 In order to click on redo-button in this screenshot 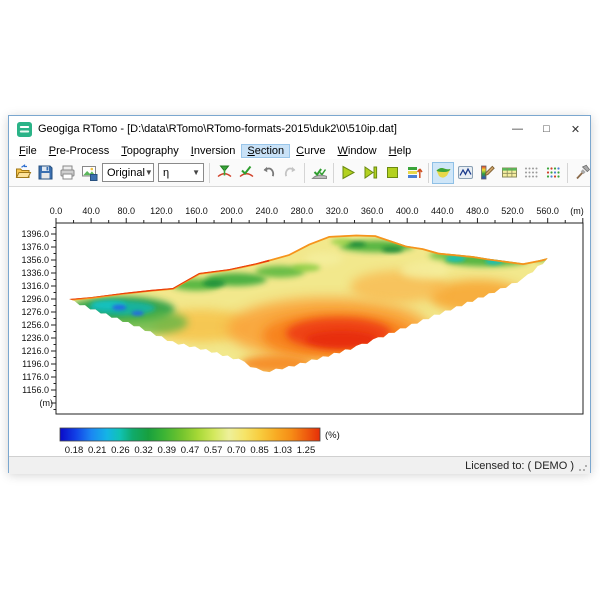, I will do `click(290, 173)`.